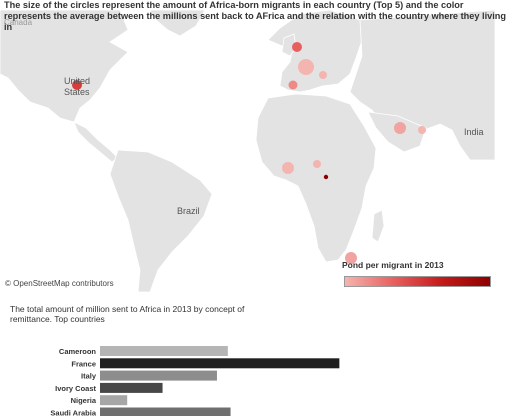  I want to click on migrant-circle-france, so click(306, 67).